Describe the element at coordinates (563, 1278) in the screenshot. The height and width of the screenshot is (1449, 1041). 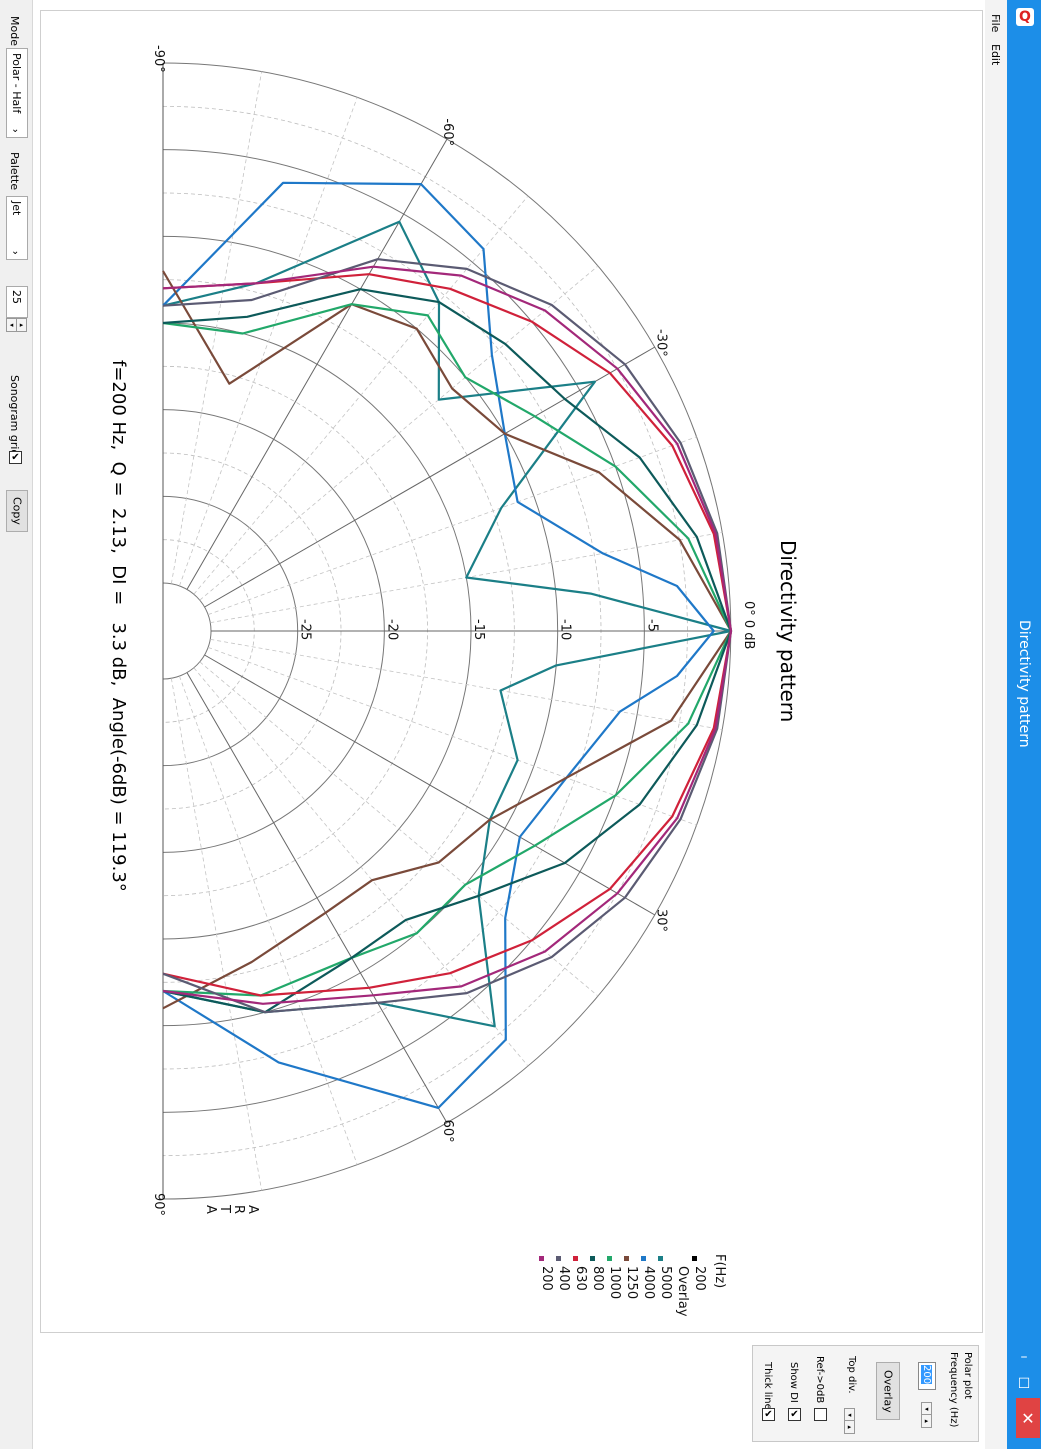
I see `legend-item: 400` at that location.